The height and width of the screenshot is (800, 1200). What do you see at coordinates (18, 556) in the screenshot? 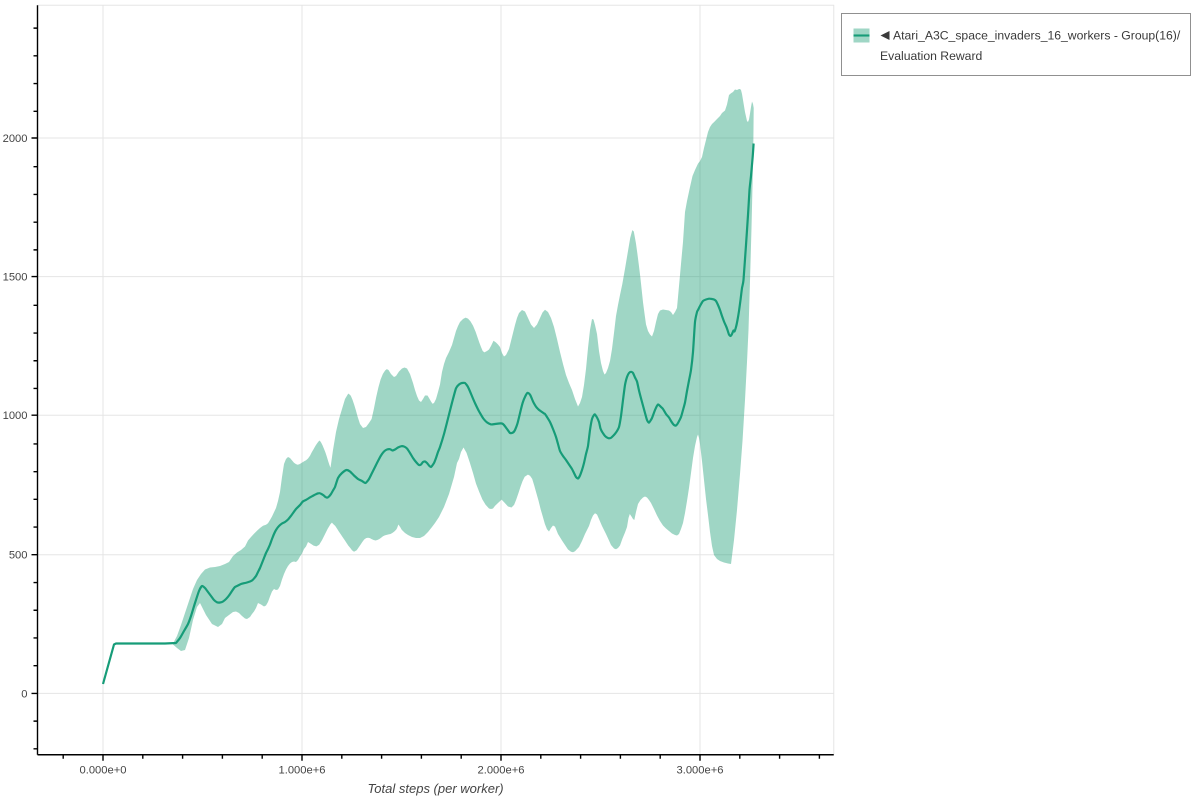
I see `svg-text: 500` at bounding box center [18, 556].